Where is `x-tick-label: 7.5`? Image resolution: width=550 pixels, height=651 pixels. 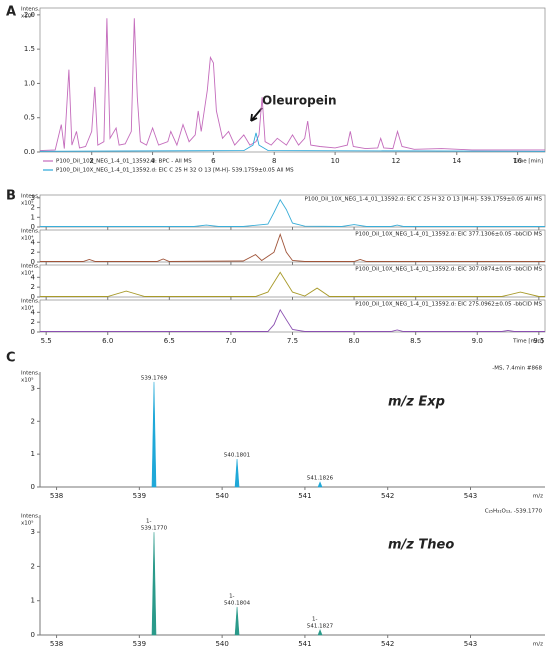 x-tick-label: 7.5 is located at coordinates (292, 341).